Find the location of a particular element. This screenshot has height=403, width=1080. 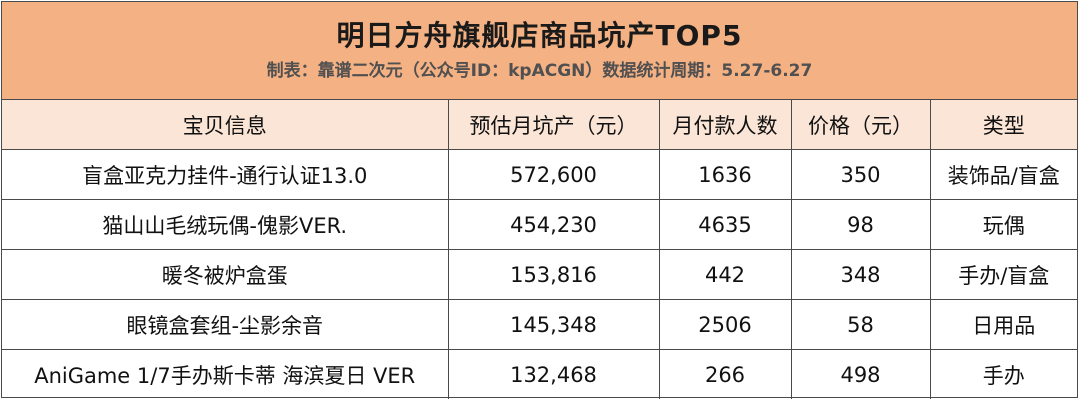

cell-type: 装饰品/盲盒 is located at coordinates (1003, 174).